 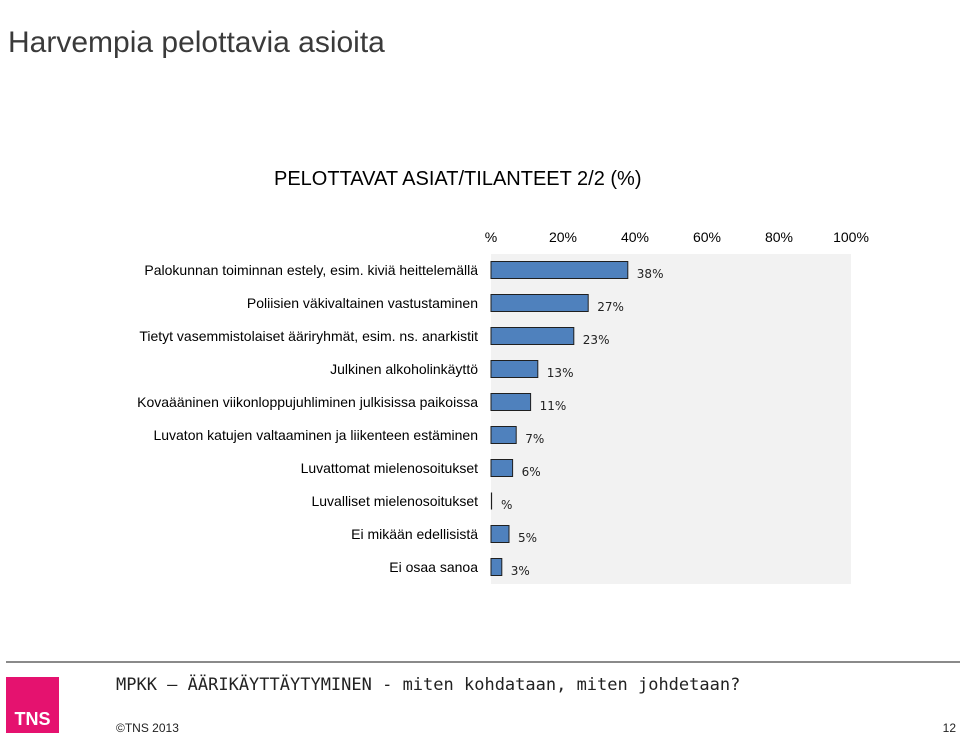 What do you see at coordinates (851, 237) in the screenshot?
I see `x-tick-label: 100%` at bounding box center [851, 237].